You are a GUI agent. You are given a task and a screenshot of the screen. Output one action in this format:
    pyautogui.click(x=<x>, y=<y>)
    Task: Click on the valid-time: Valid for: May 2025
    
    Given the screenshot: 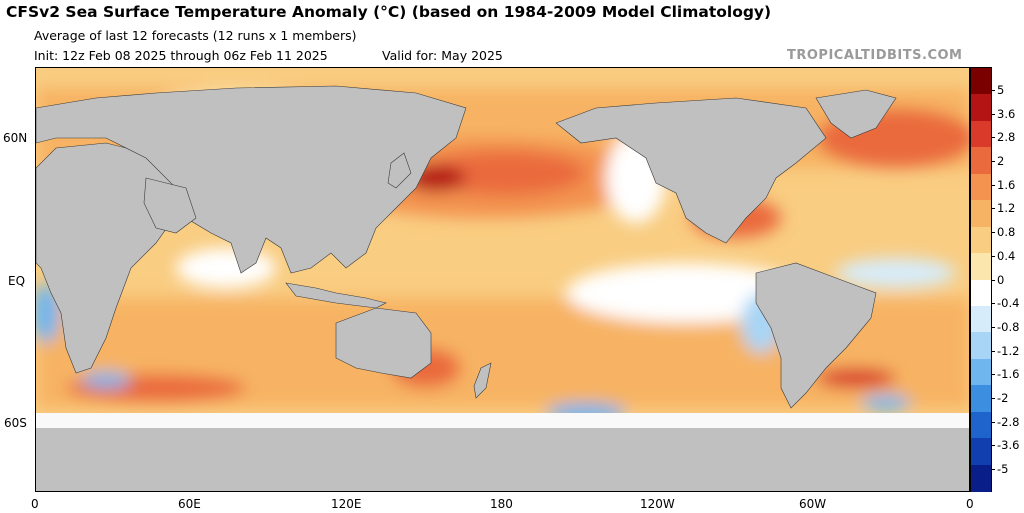 What is the action you would take?
    pyautogui.click(x=442, y=55)
    